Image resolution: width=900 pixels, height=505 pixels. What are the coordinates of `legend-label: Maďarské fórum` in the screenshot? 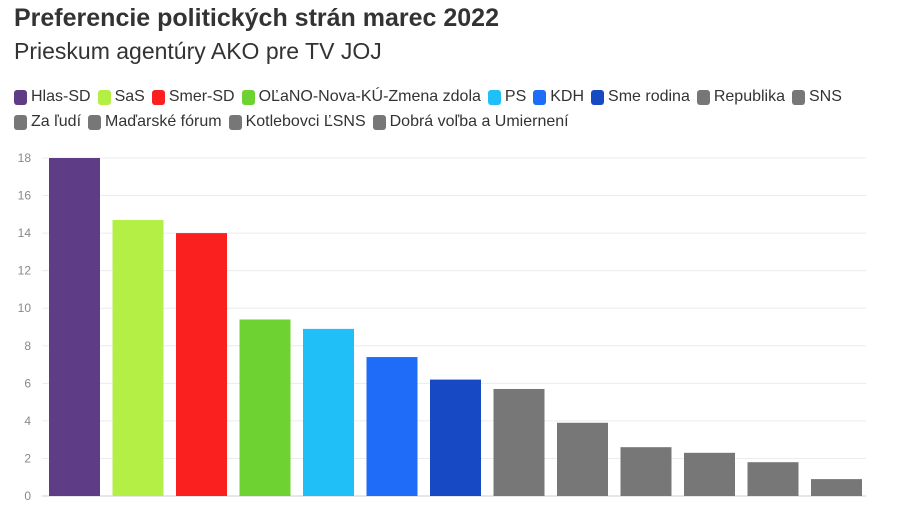 It's located at (163, 121).